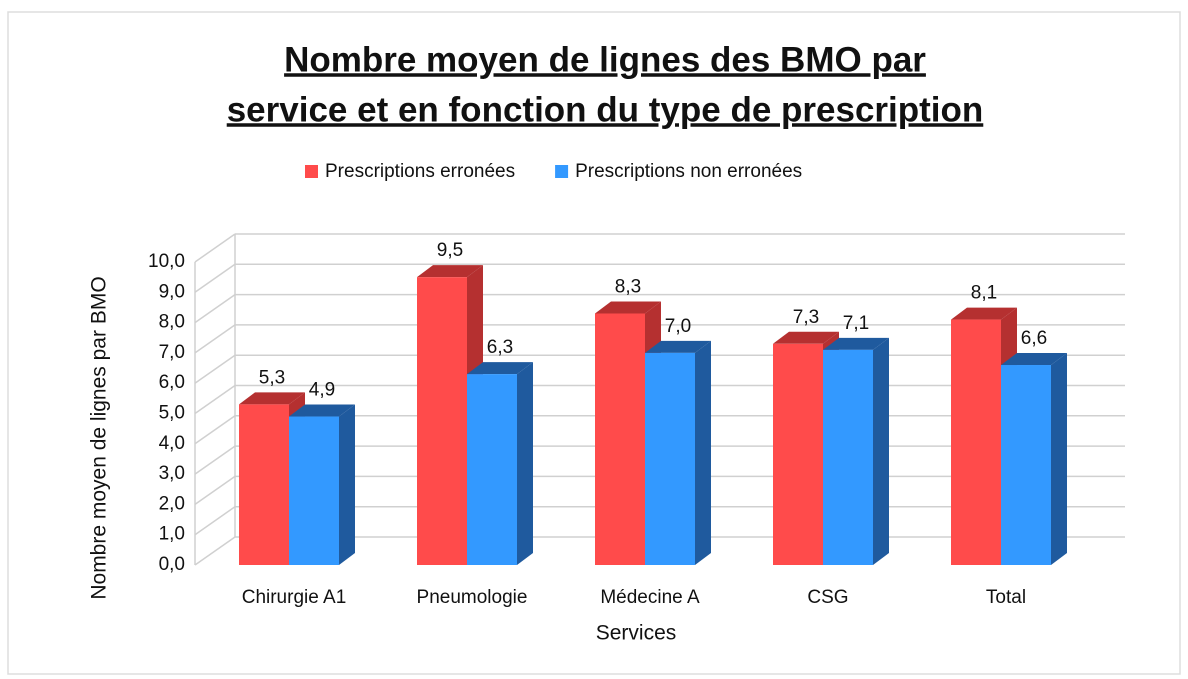  I want to click on y-tick-label: 2,0, so click(172, 503).